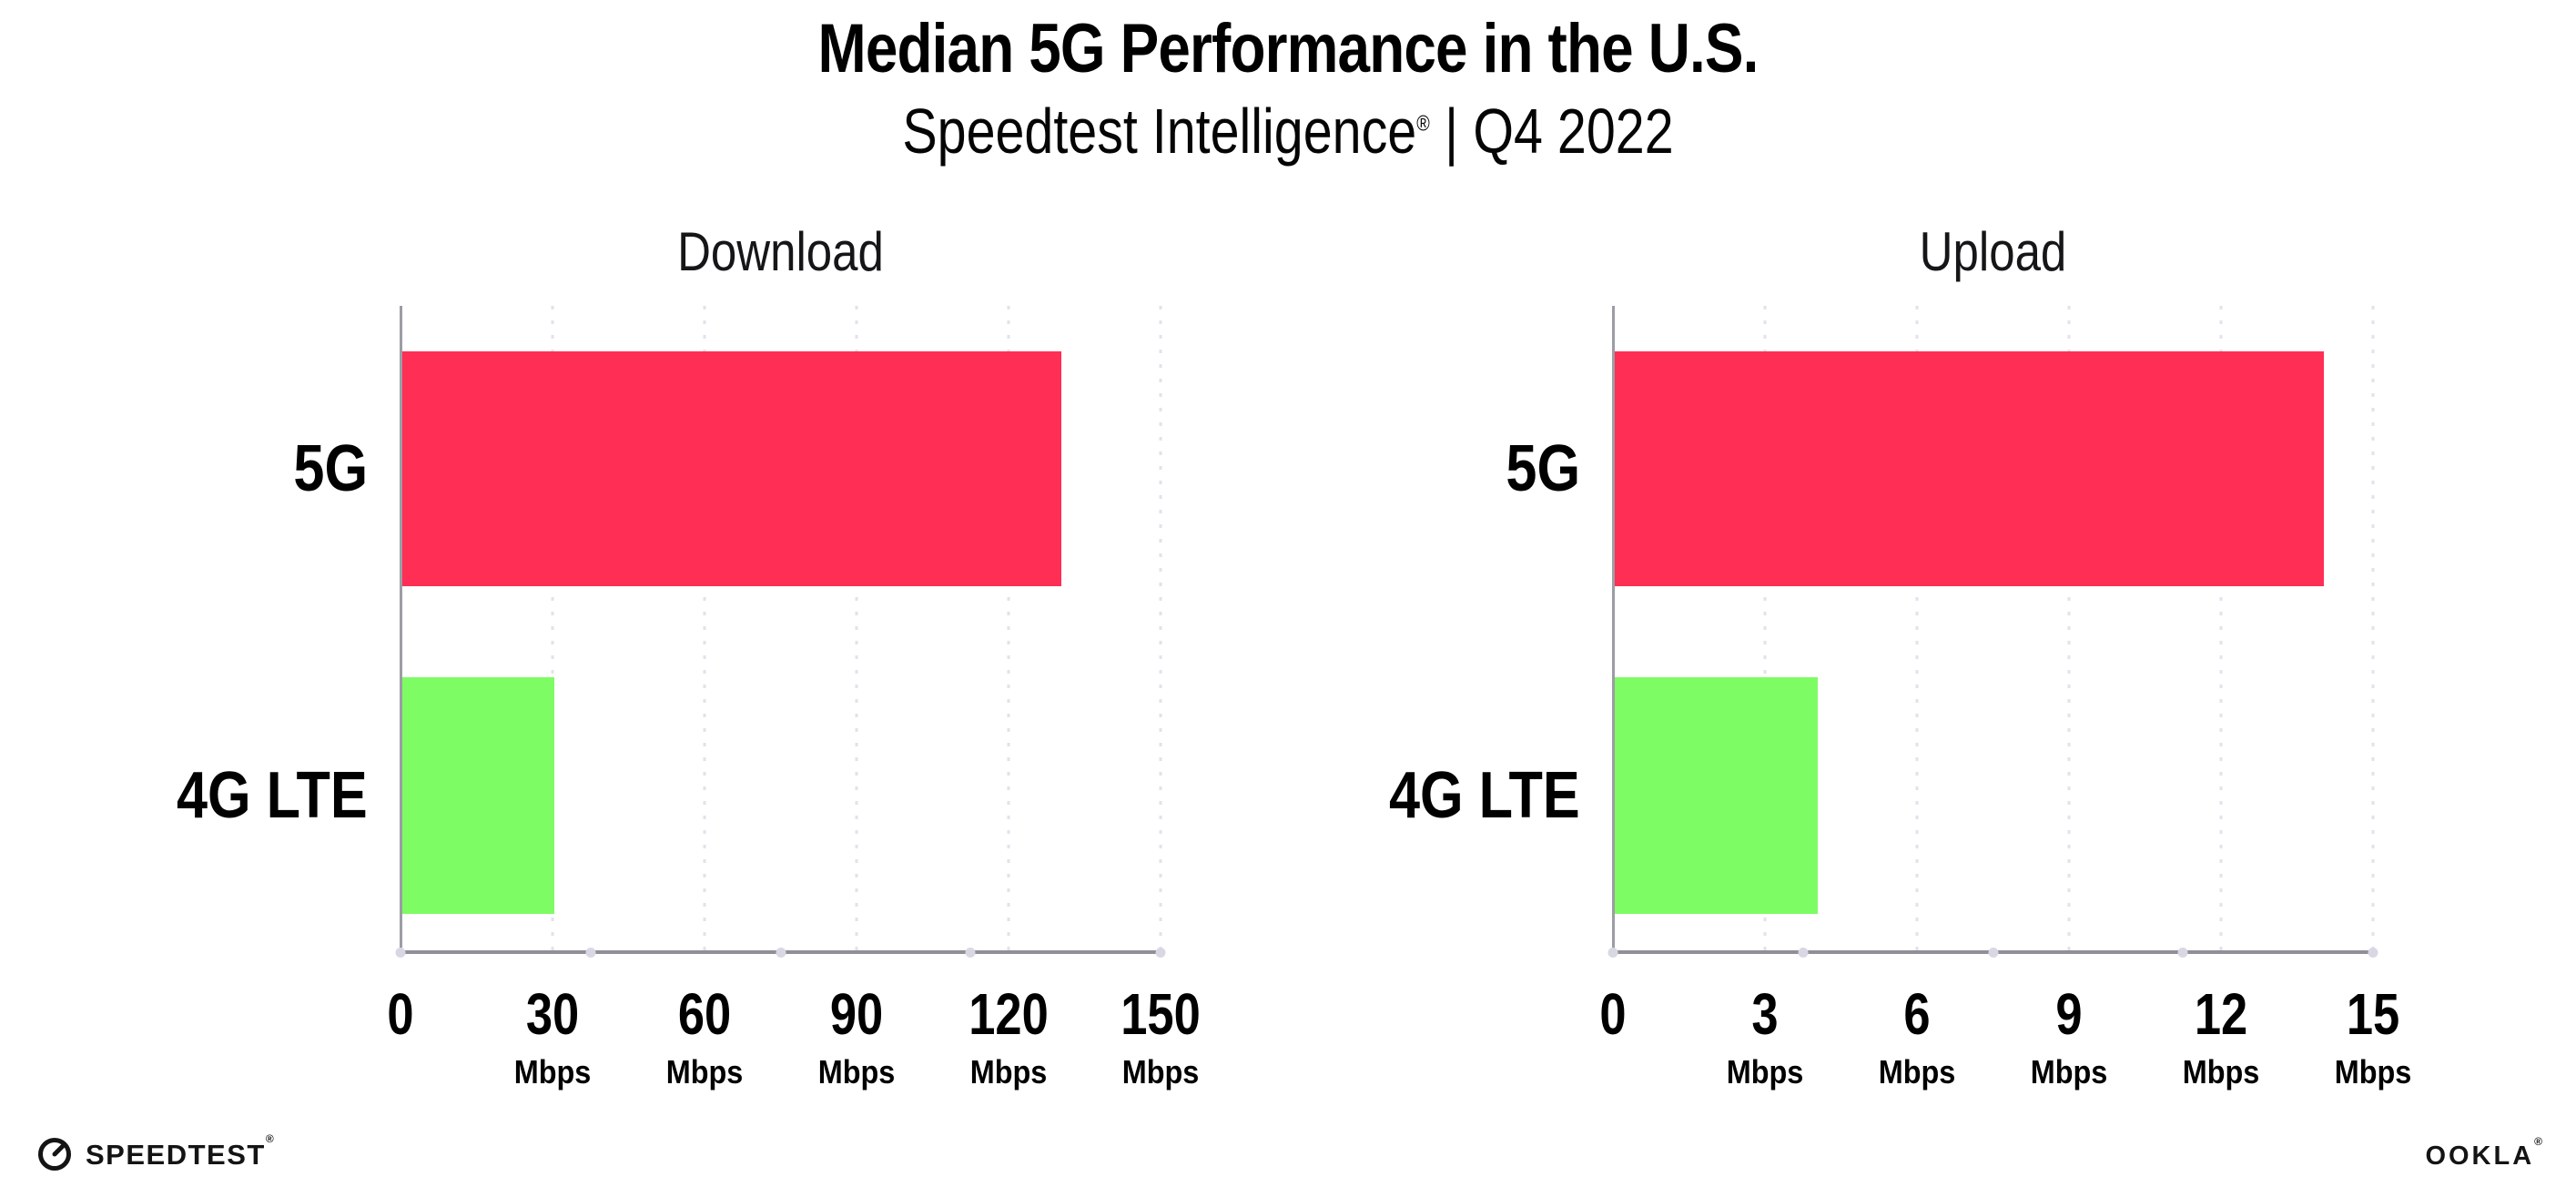 Image resolution: width=2576 pixels, height=1197 pixels. What do you see at coordinates (780, 251) in the screenshot?
I see `chart-title: Download` at bounding box center [780, 251].